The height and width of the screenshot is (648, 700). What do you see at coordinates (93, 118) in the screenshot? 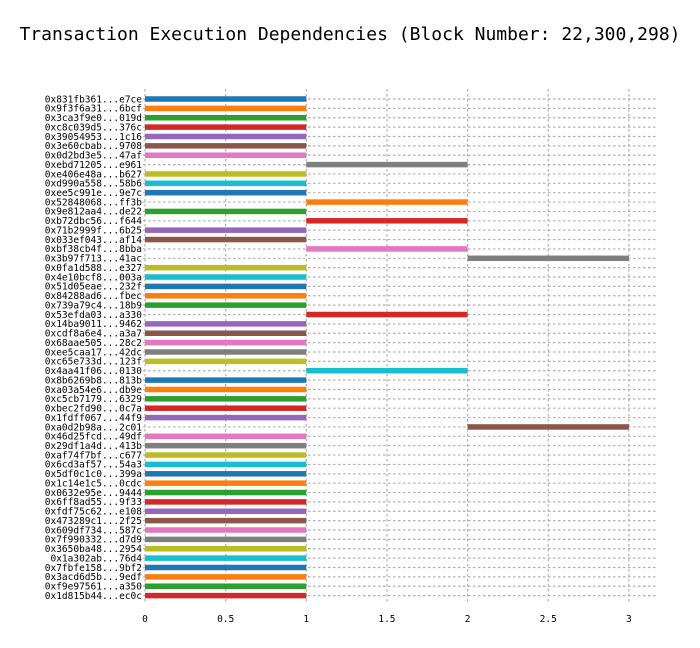
I see `y-tick-label: 0x3ca3f9e0...019d` at bounding box center [93, 118].